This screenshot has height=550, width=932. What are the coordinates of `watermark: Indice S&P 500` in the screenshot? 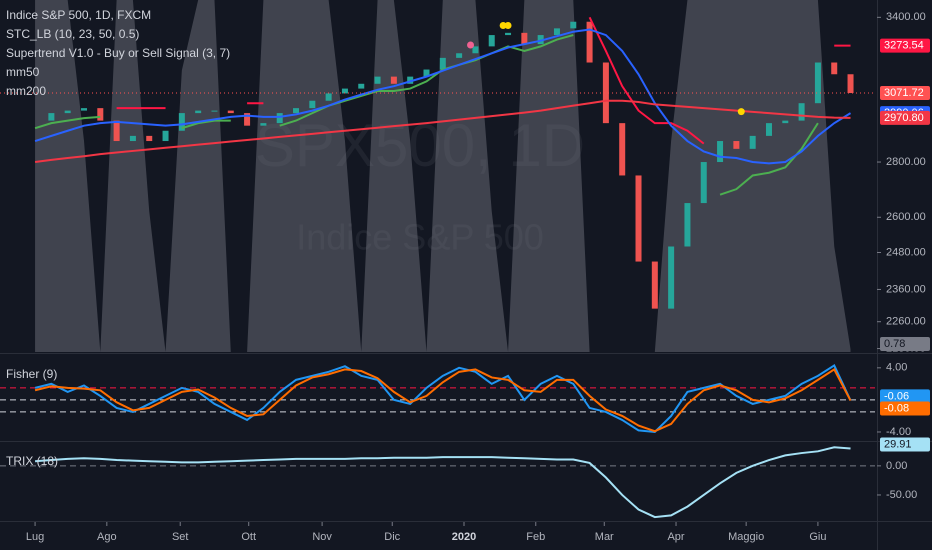 It's located at (420, 237).